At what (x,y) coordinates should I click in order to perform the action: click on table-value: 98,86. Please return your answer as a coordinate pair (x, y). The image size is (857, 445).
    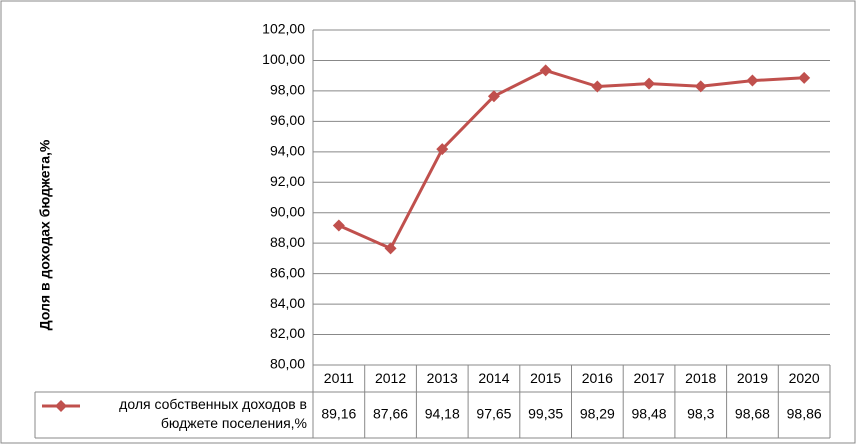
    Looking at the image, I should click on (804, 414).